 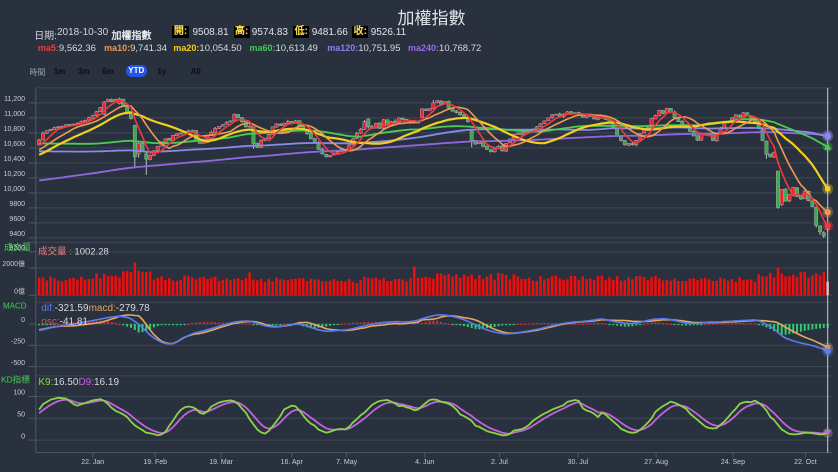 I want to click on svg-text: -250, so click(x=18, y=342).